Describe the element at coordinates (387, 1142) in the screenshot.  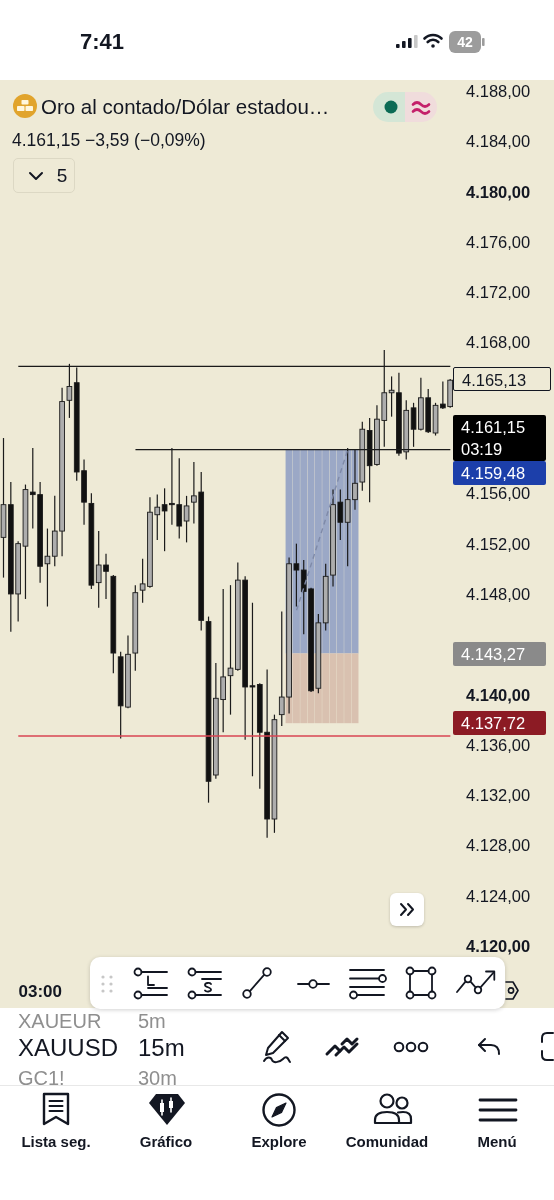
I see `text: Comunidad` at that location.